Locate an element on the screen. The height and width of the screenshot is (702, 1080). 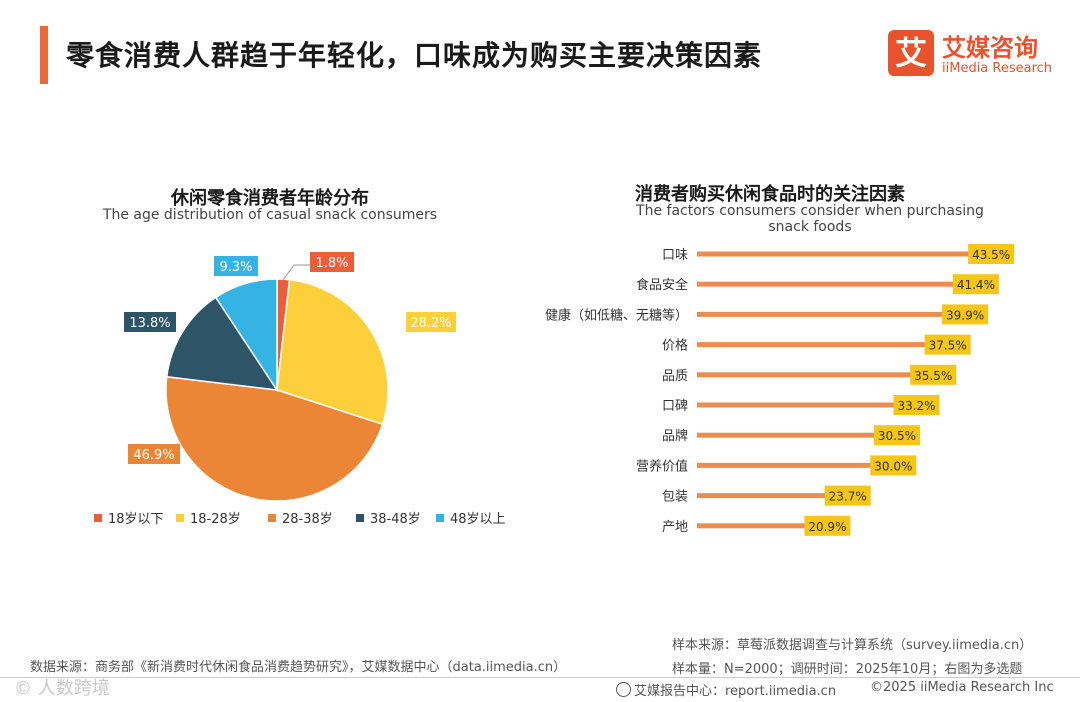
bar-category-label: 口碑 is located at coordinates (675, 406).